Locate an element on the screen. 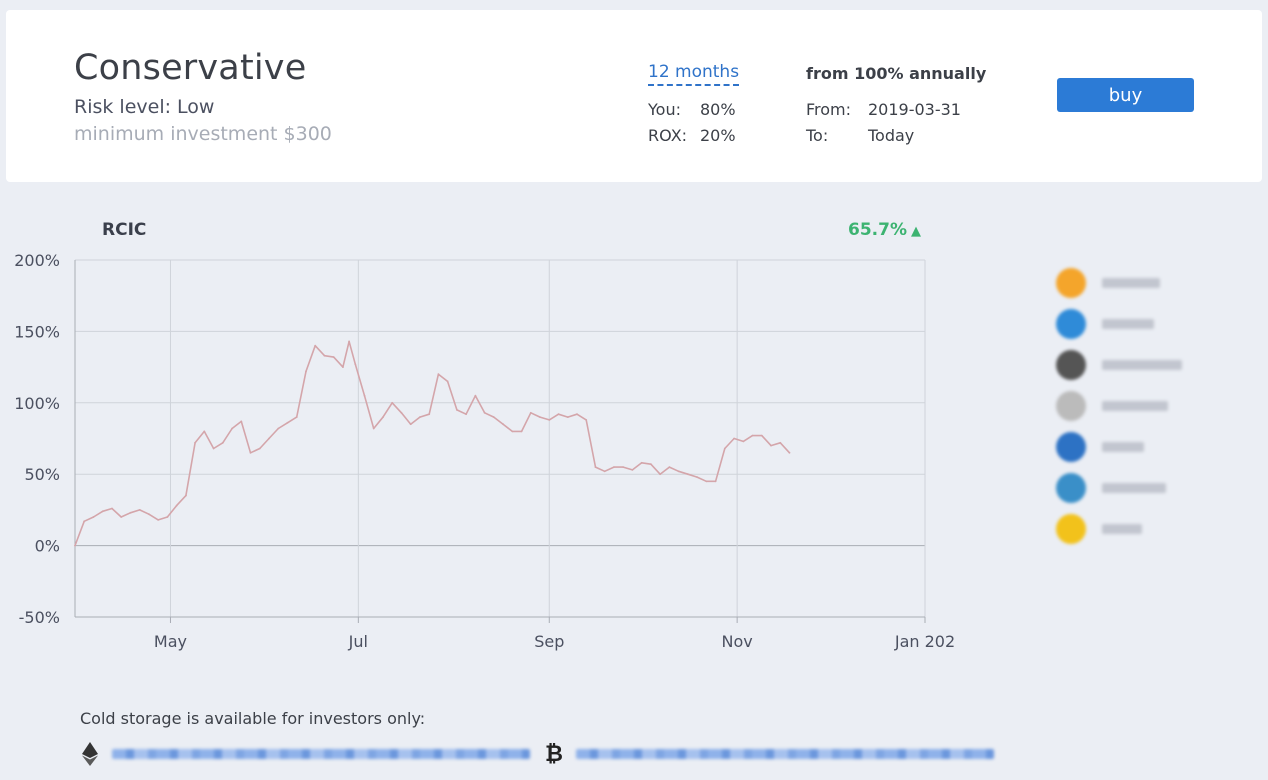 This screenshot has width=1268, height=780. annual-return-header: from 100% annually is located at coordinates (896, 73).